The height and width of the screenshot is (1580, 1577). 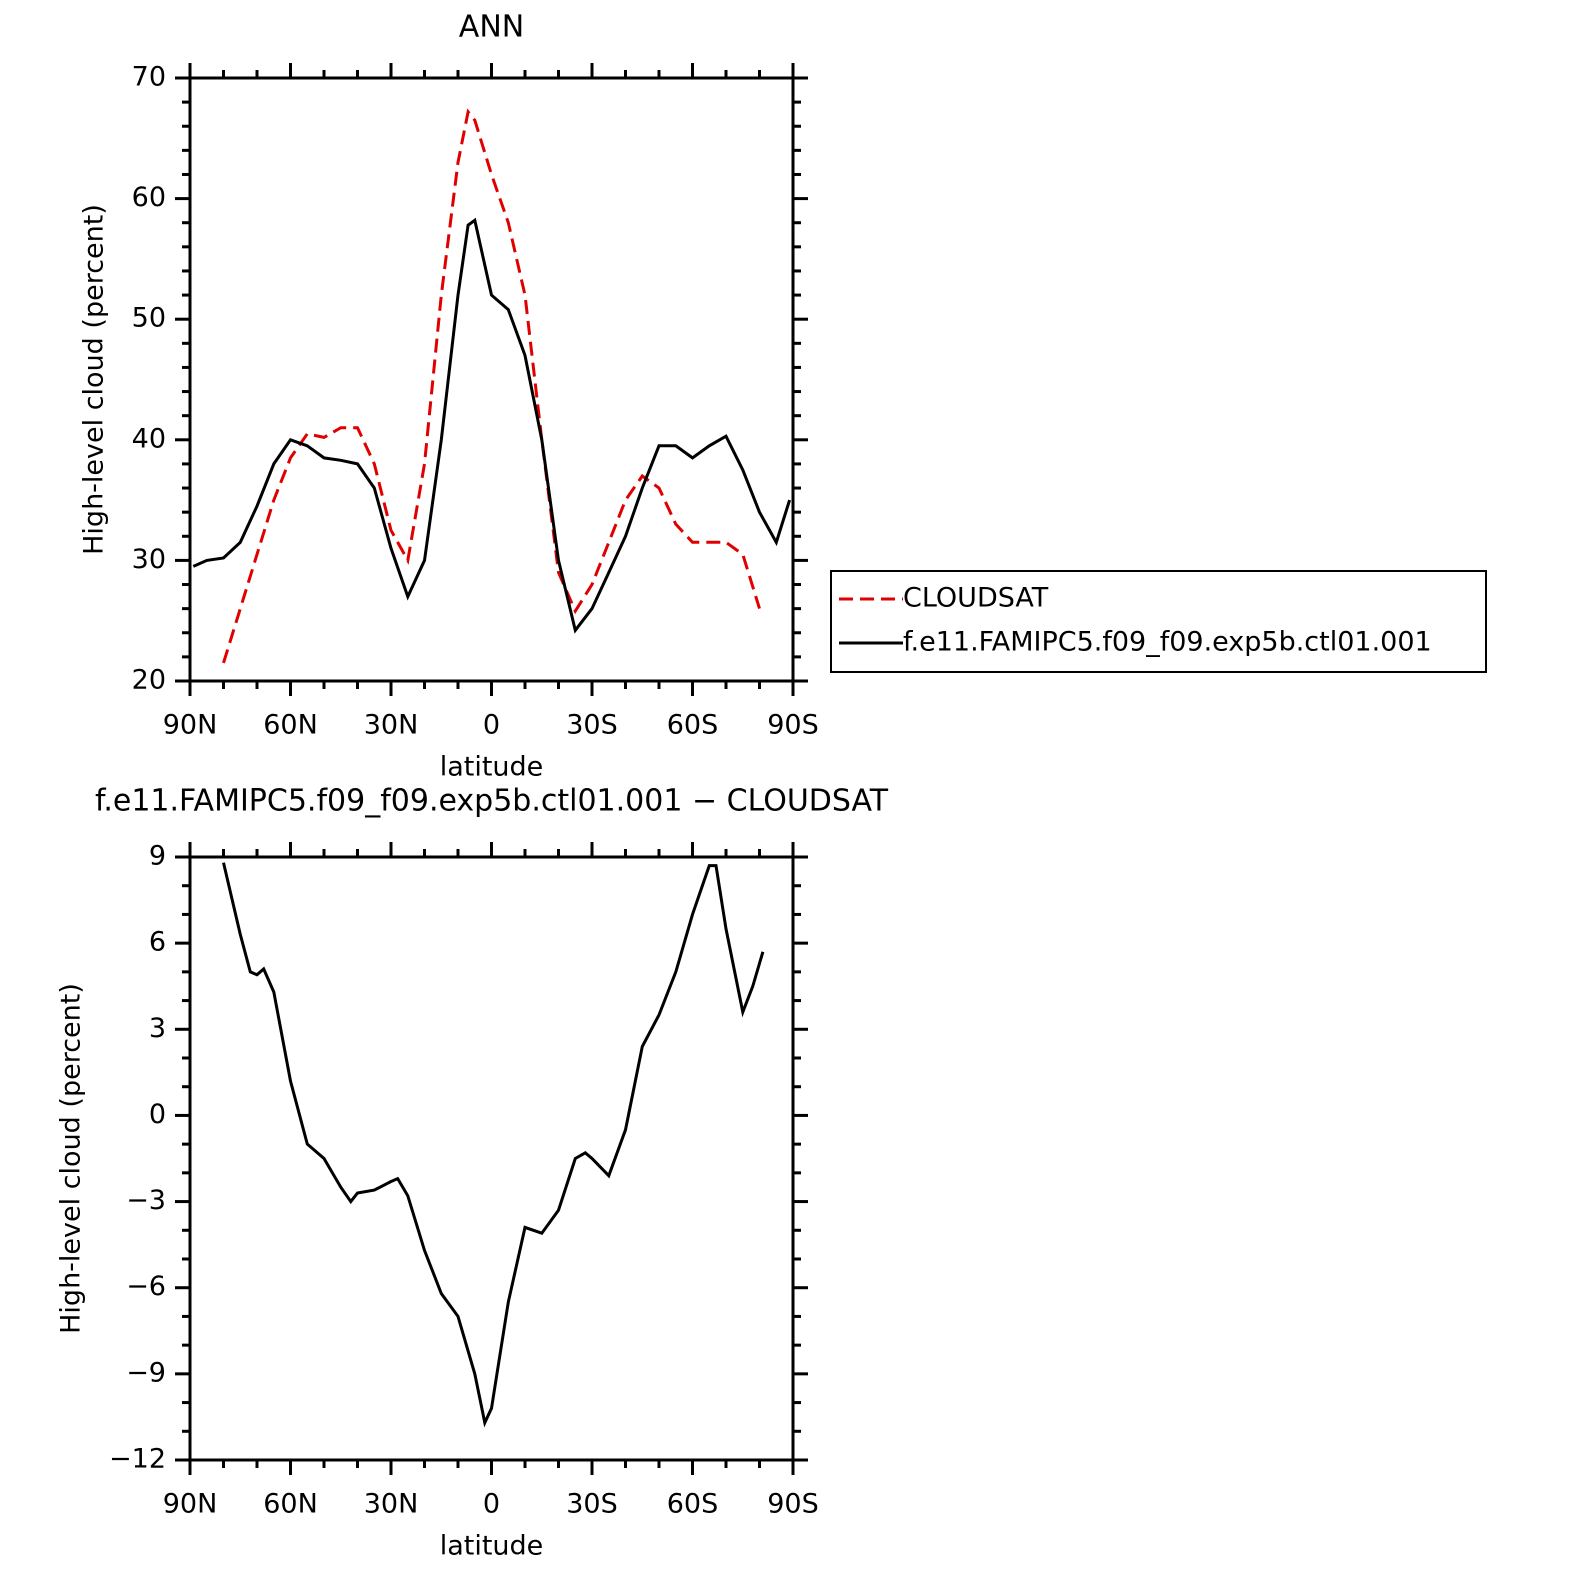 What do you see at coordinates (157, 1114) in the screenshot?
I see `y-tick-label: 0` at bounding box center [157, 1114].